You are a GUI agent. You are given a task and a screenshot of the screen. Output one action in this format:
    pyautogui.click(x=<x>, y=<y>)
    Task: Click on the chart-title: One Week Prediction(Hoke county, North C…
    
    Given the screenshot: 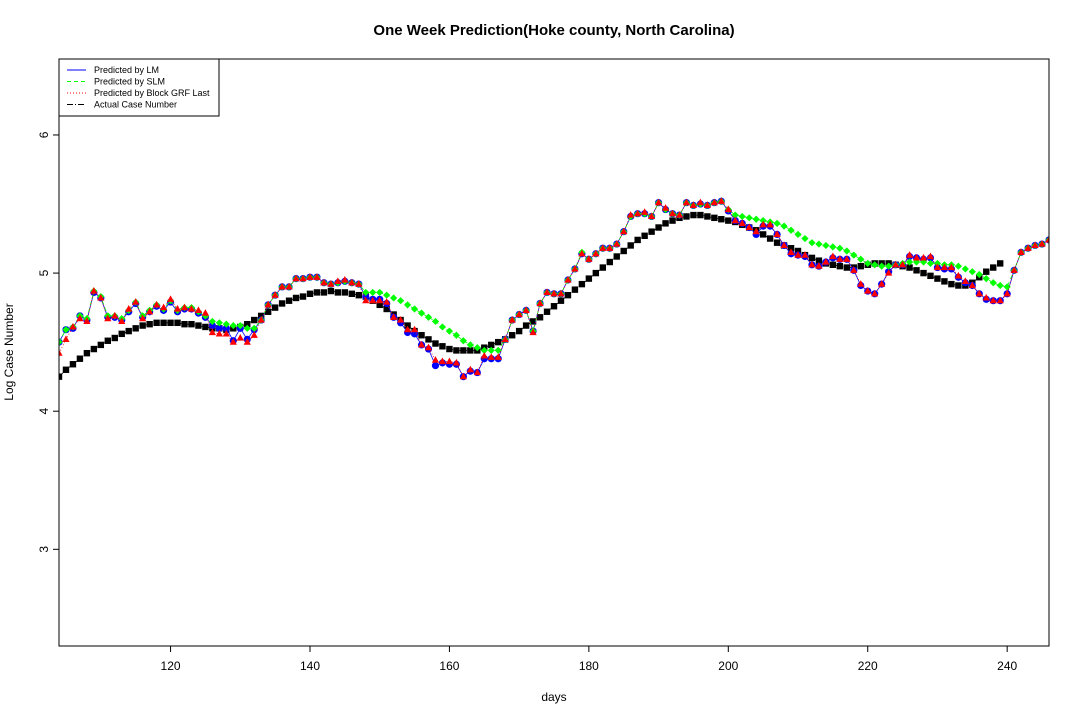 What is the action you would take?
    pyautogui.click(x=553, y=30)
    